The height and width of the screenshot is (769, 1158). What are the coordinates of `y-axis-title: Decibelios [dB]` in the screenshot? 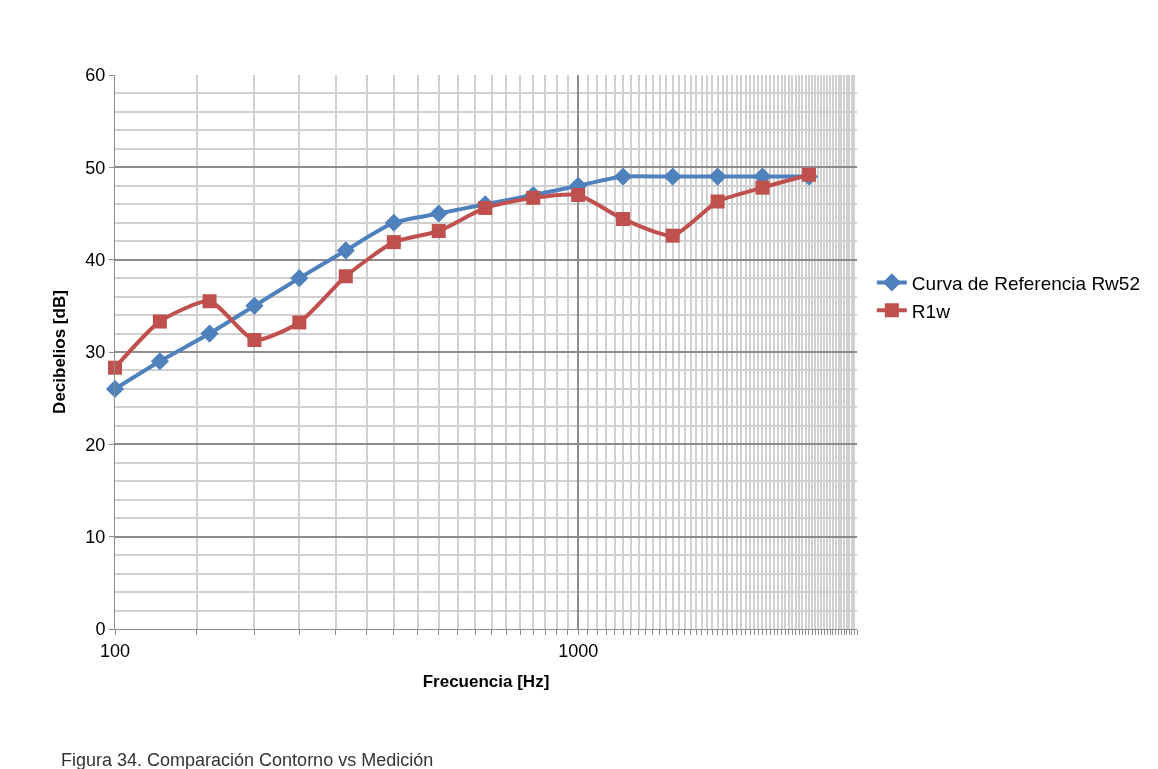 It's located at (59, 352).